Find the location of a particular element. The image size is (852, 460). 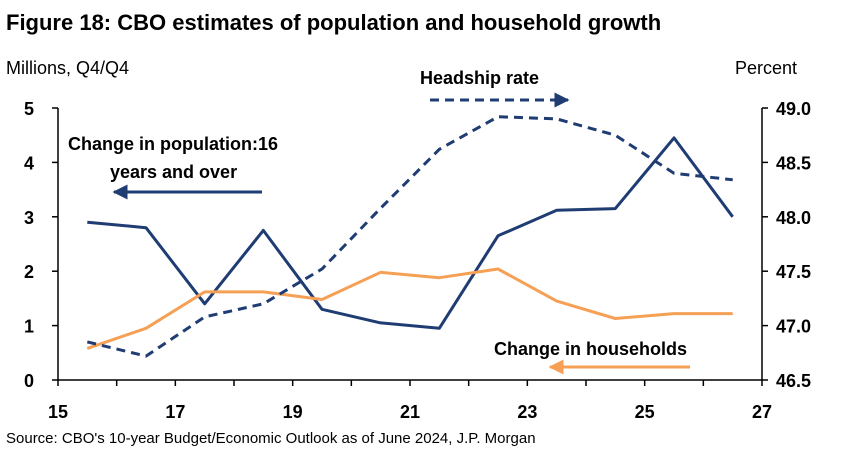

x-tick-label: 25 is located at coordinates (645, 412).